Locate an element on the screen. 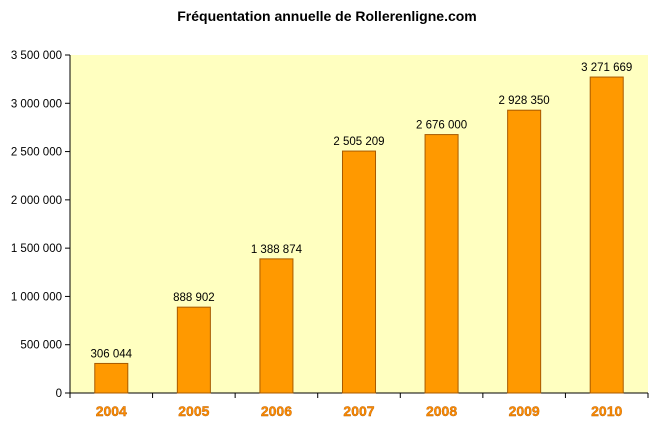 The width and height of the screenshot is (655, 426). x-tick-label: 2008 is located at coordinates (441, 411).